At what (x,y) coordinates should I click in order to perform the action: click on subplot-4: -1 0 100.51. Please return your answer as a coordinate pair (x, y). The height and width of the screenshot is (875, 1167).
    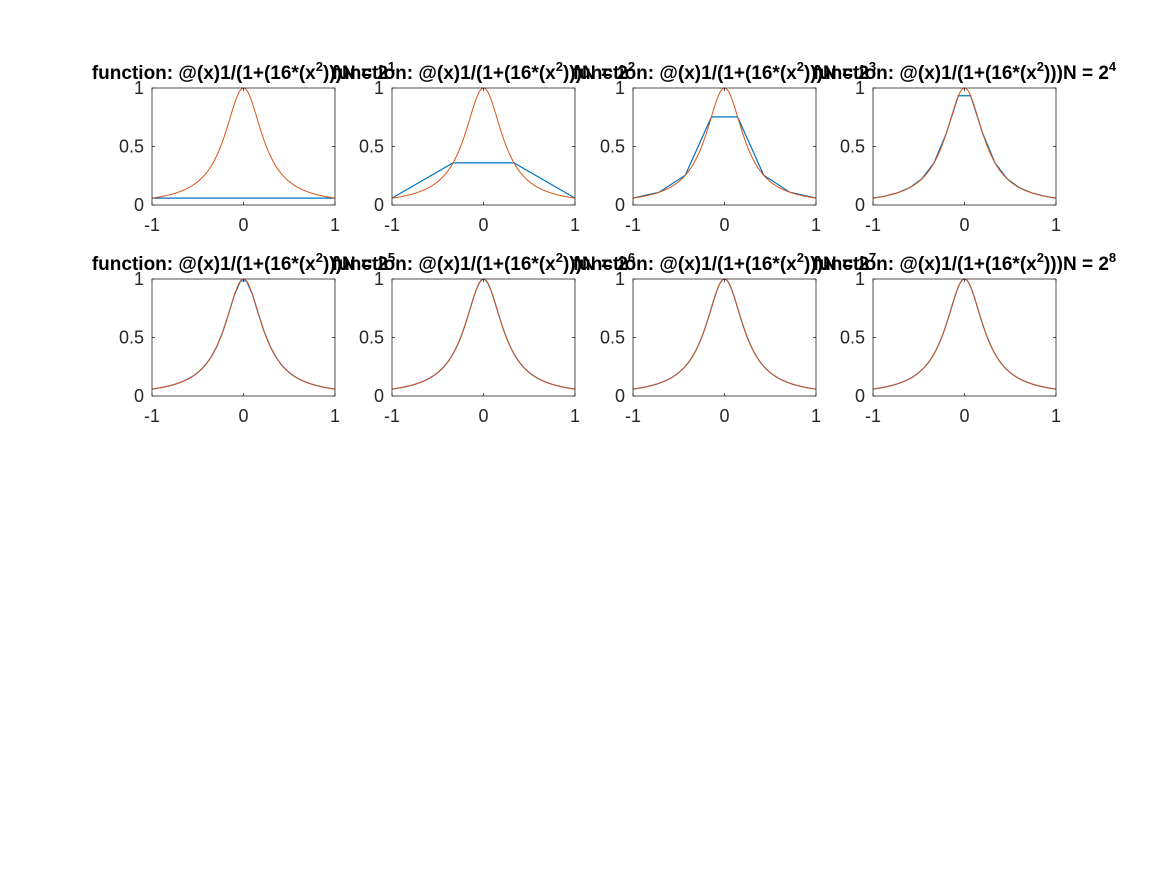
    Looking at the image, I should click on (950, 156).